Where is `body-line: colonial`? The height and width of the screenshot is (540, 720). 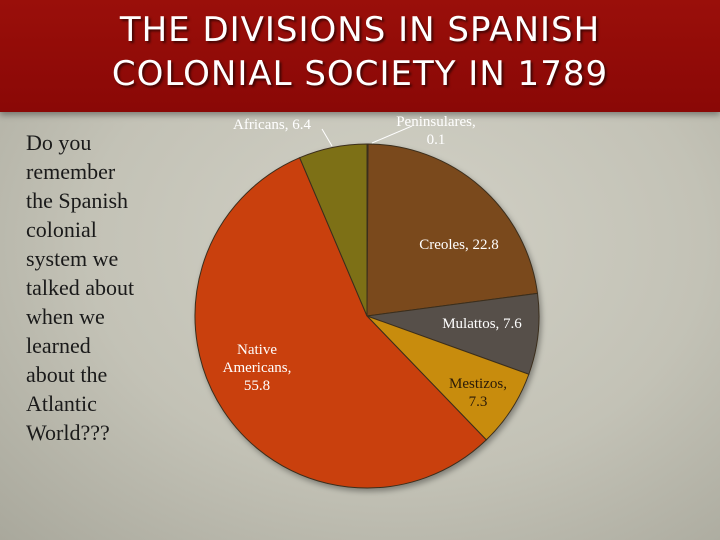 body-line: colonial is located at coordinates (61, 229).